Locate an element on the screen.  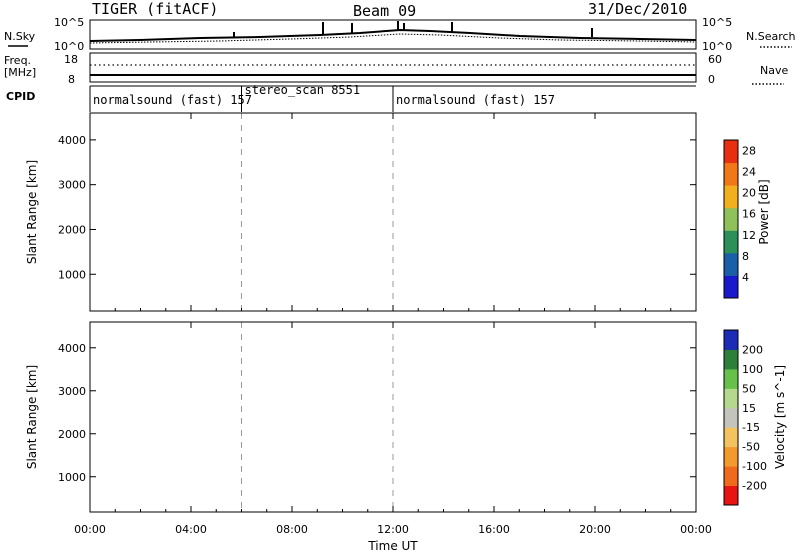
velocity-gap is located at coordinates (380, 489).